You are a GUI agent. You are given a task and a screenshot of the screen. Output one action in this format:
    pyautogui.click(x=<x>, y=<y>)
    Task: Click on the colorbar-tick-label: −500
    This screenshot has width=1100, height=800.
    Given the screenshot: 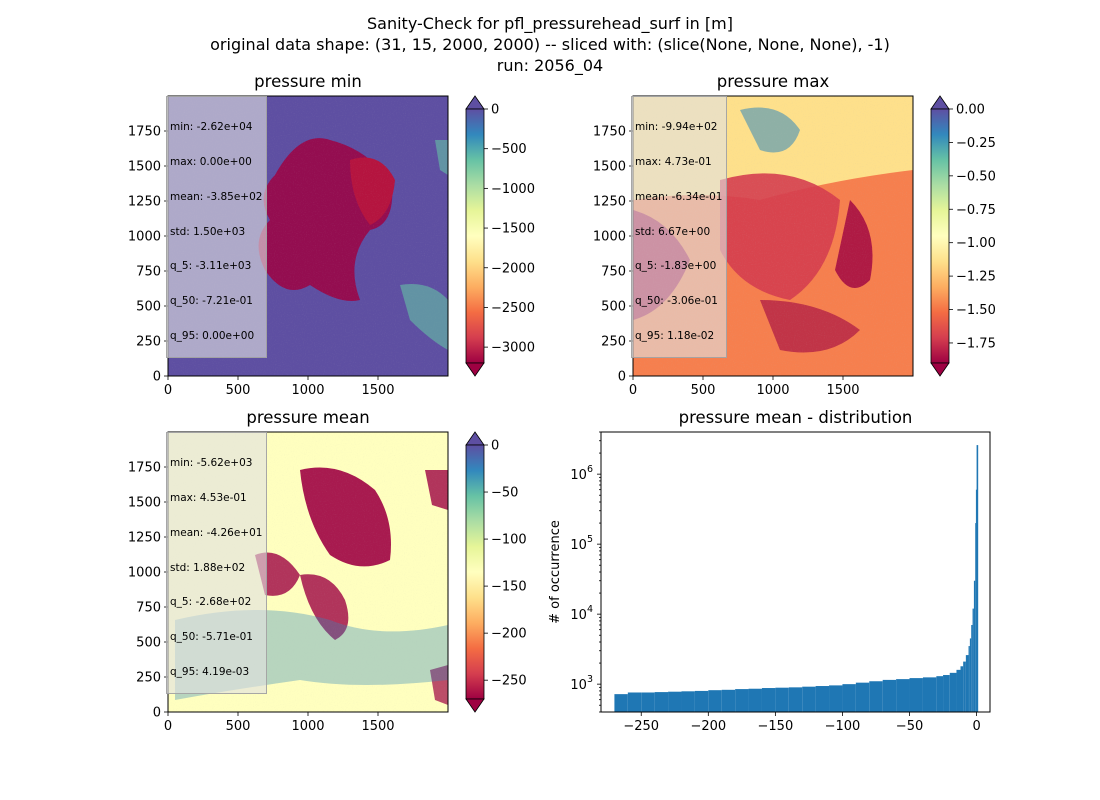 What is the action you would take?
    pyautogui.click(x=509, y=149)
    